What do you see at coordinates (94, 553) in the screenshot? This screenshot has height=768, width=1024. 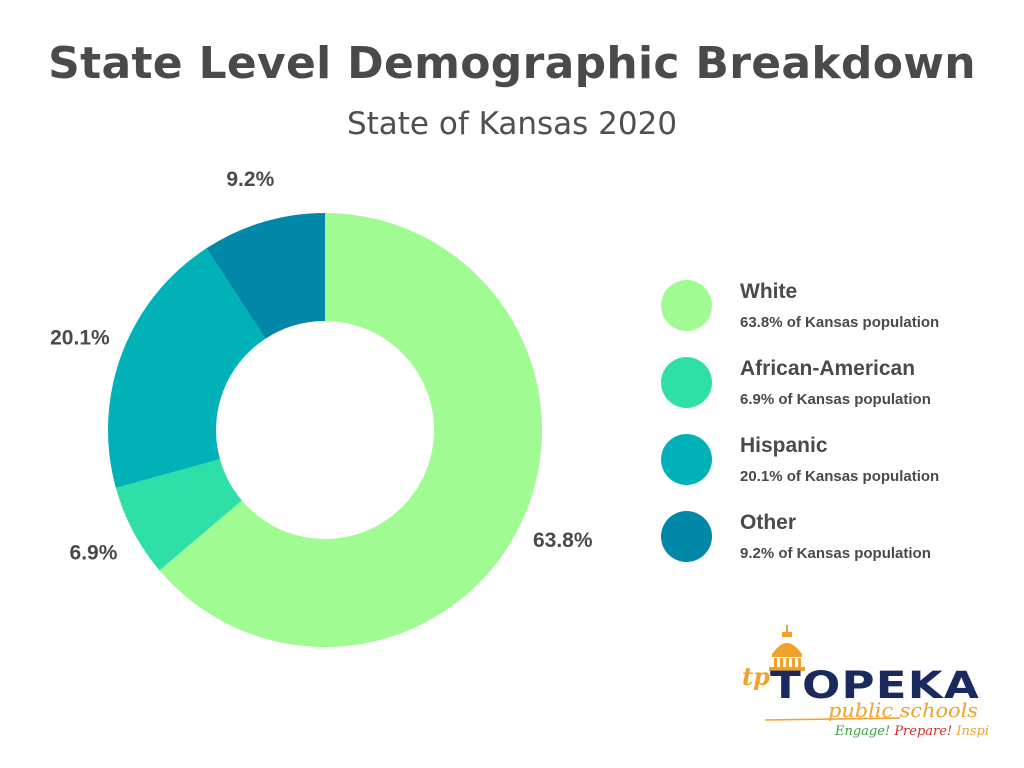 I see `slice-label-african-american: 6.9%` at bounding box center [94, 553].